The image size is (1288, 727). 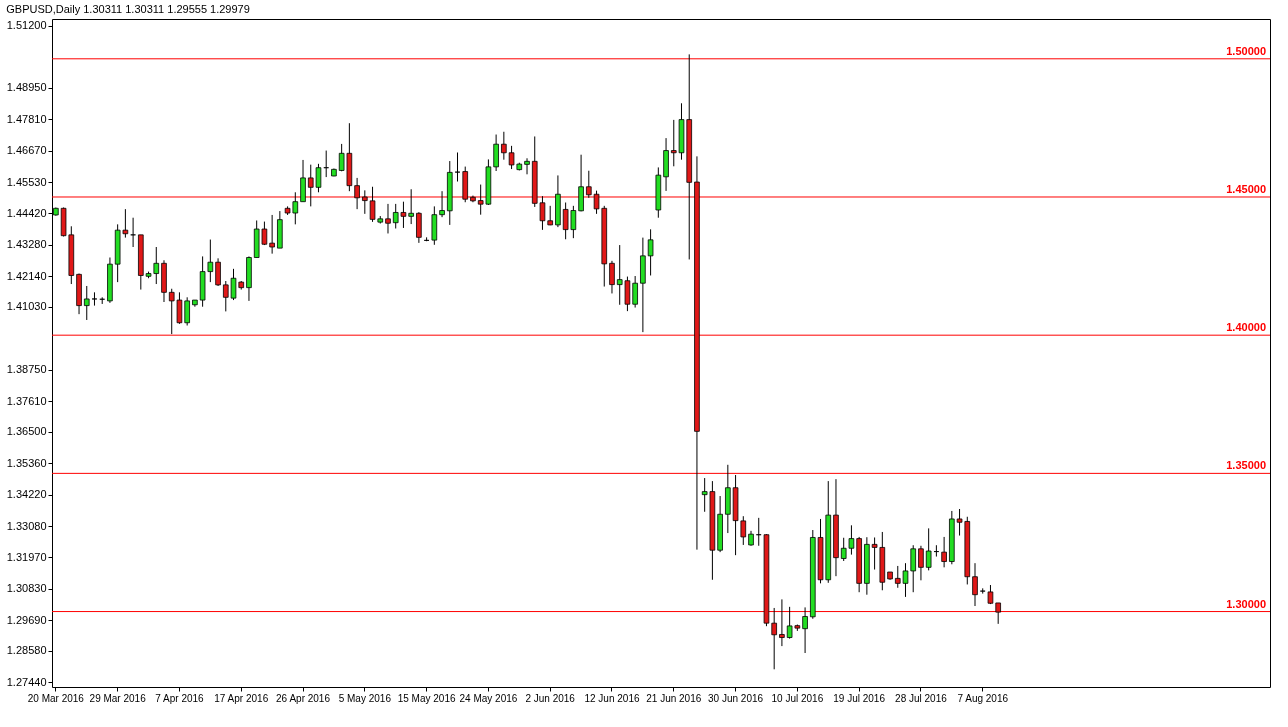 I want to click on y-tick-label: 1.37610, so click(x=26, y=400).